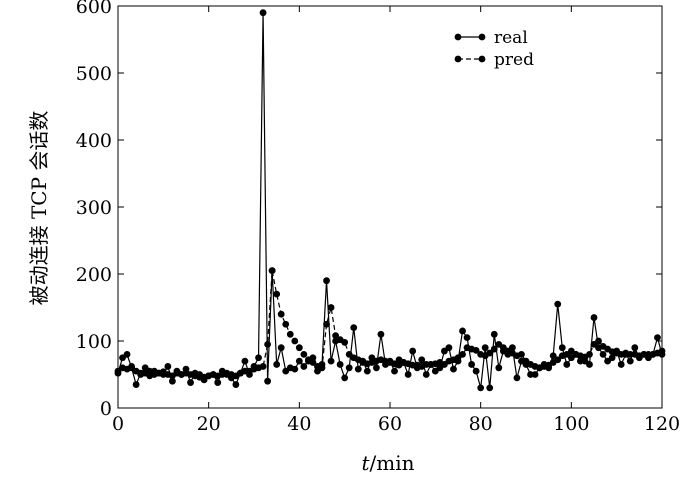 This screenshot has height=481, width=700. What do you see at coordinates (94, 74) in the screenshot?
I see `y-tick-label: 500` at bounding box center [94, 74].